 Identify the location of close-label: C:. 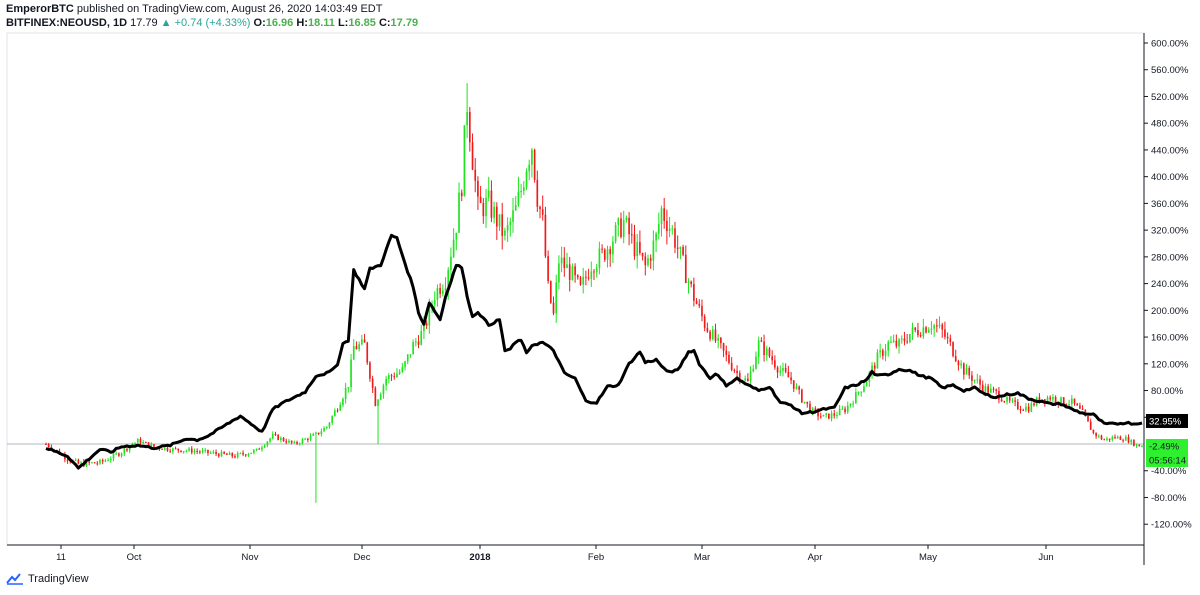
(384, 23).